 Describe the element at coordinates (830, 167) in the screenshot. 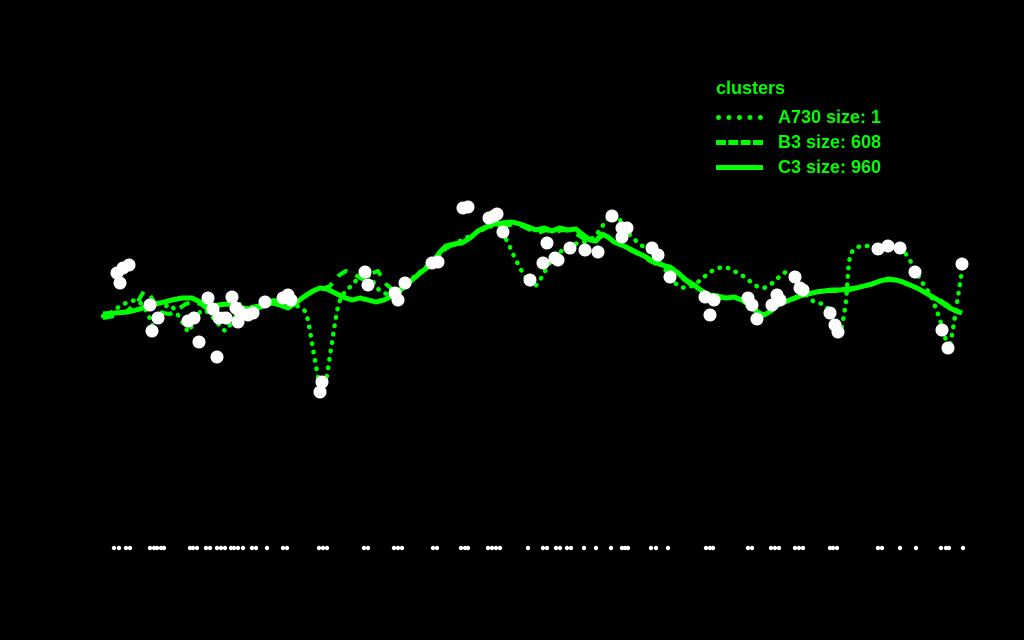

I see `legend-label-c3: C3 size: 960` at that location.